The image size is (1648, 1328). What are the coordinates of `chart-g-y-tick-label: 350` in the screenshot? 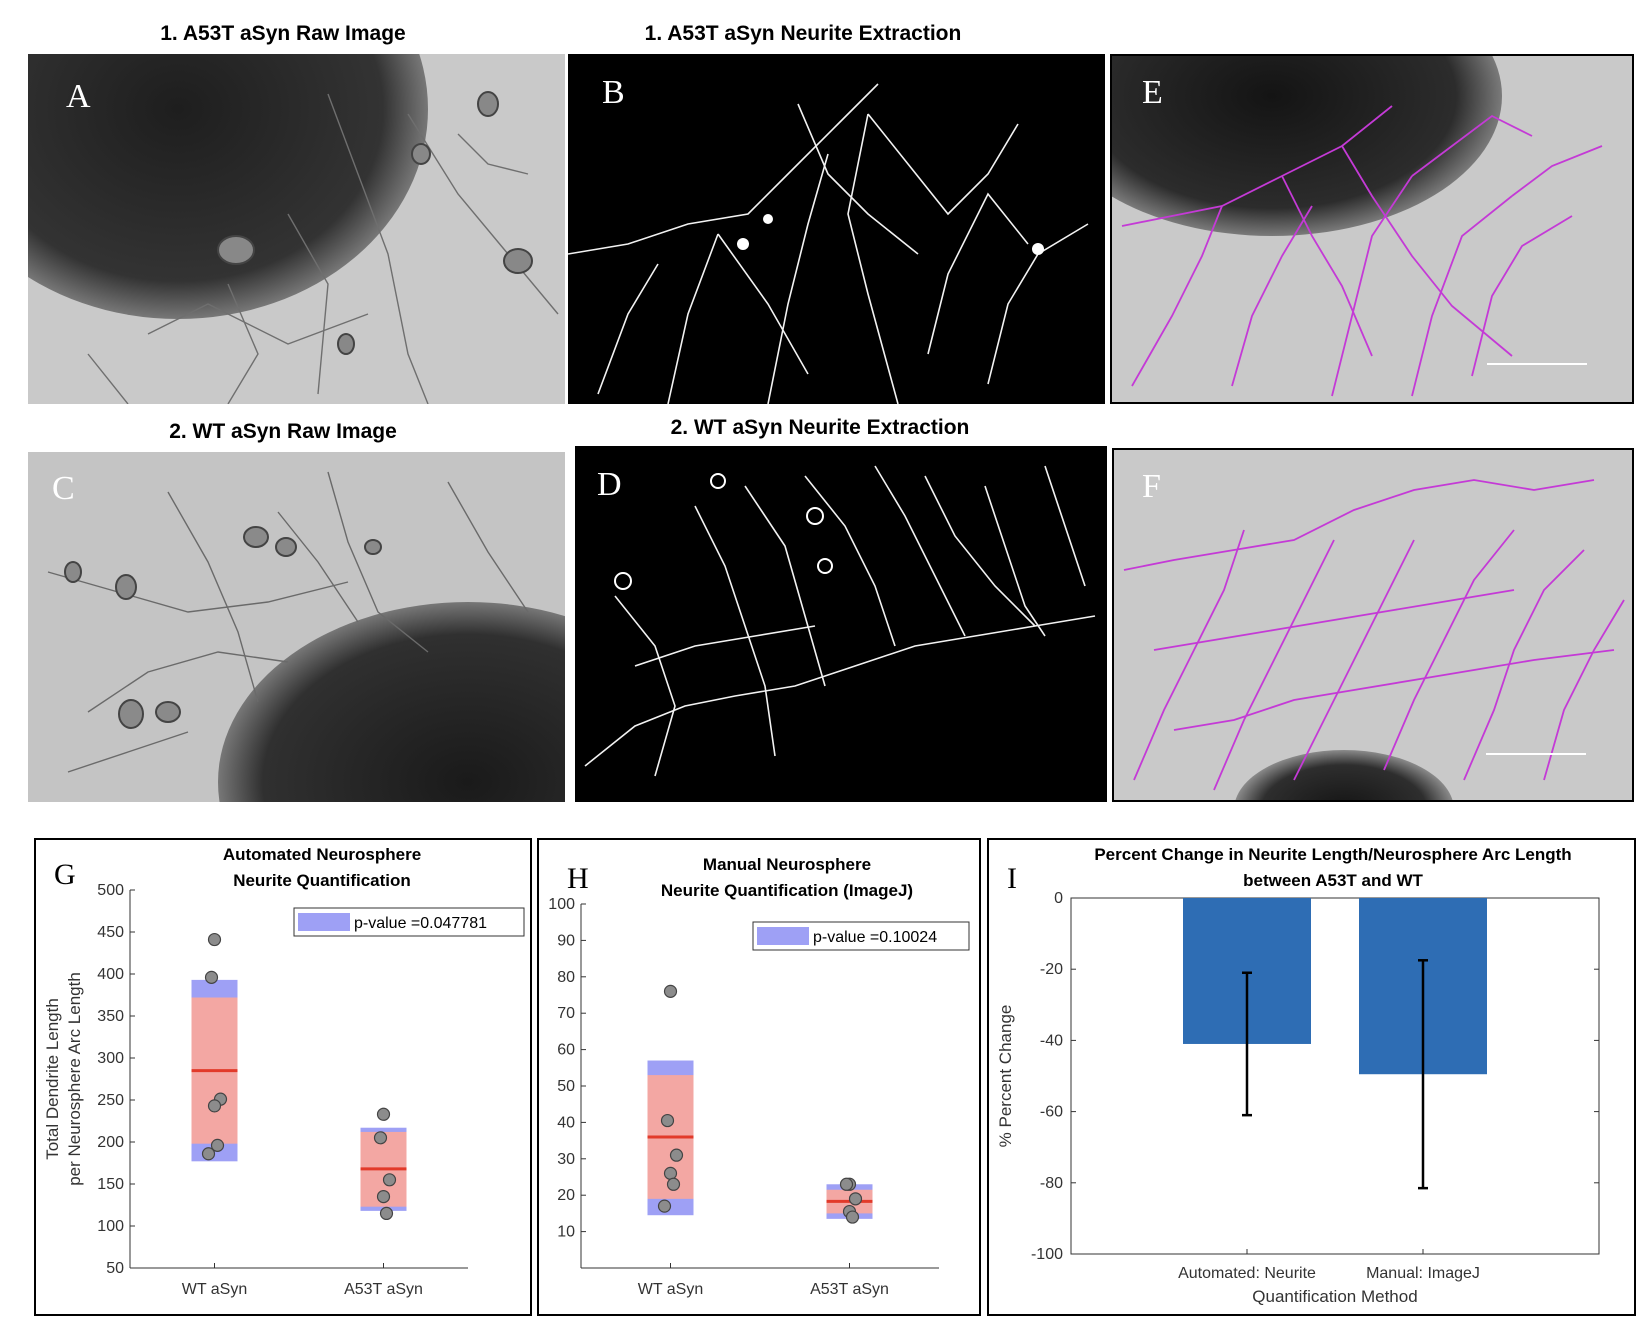 It's located at (110, 1016).